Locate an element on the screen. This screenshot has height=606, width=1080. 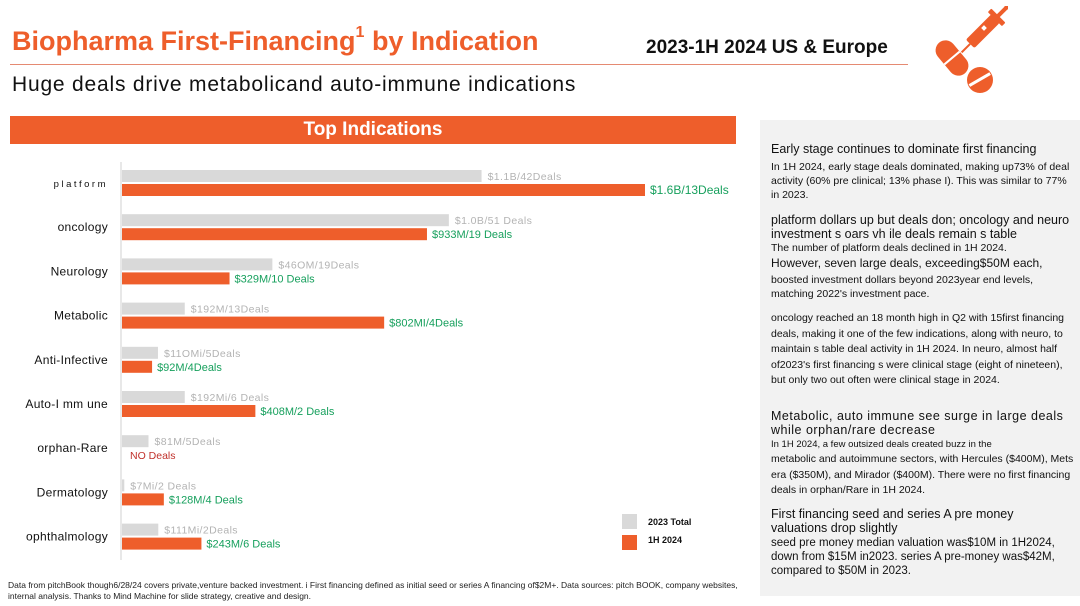
legend-label-1h2024: 1H 2024 is located at coordinates (665, 540).